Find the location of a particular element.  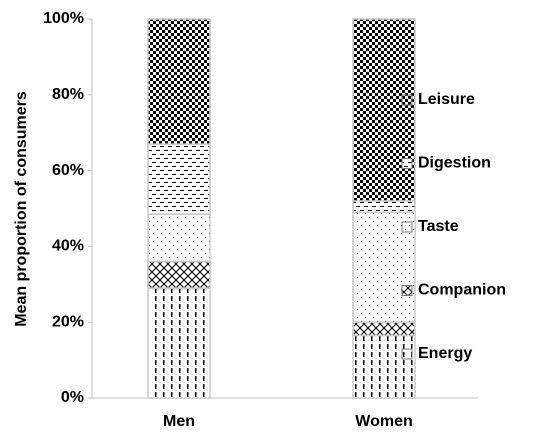

y-tick-label: 60% is located at coordinates (68, 170).